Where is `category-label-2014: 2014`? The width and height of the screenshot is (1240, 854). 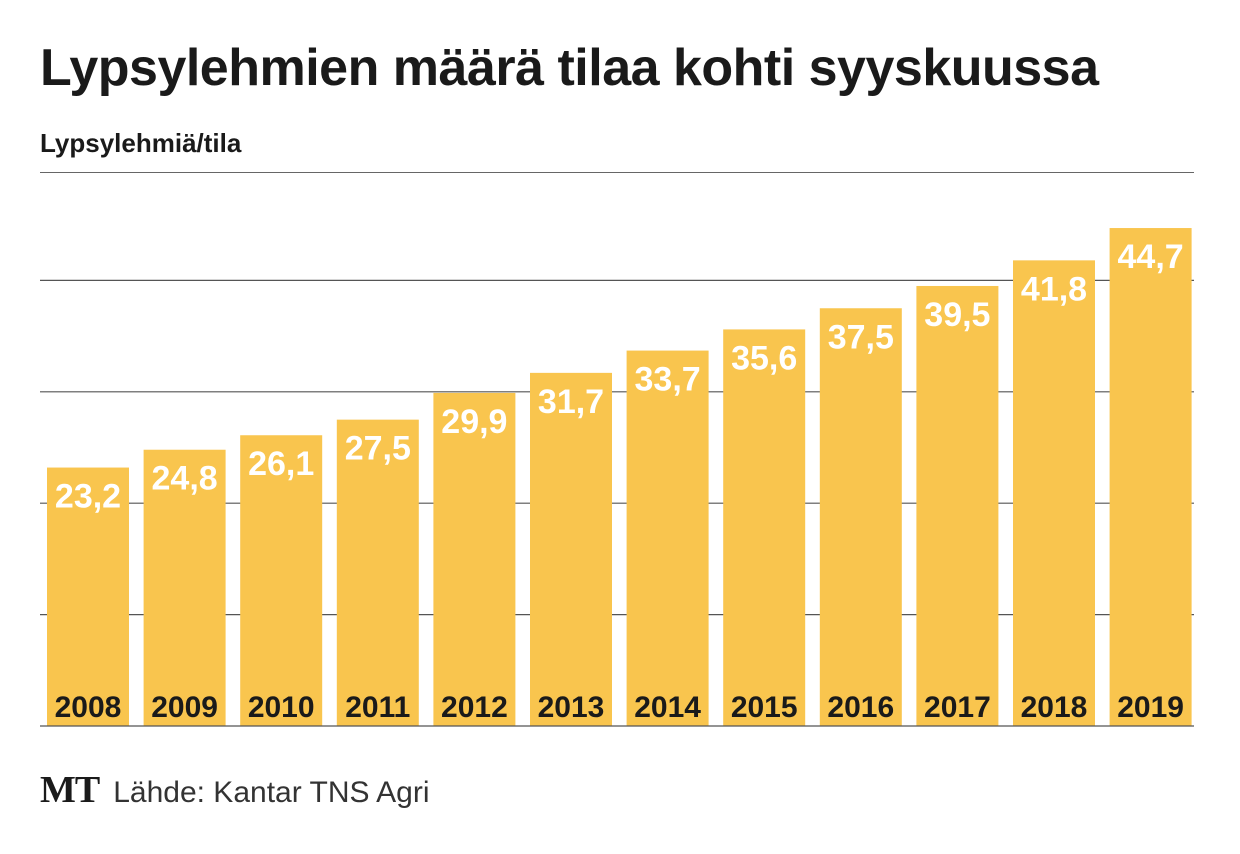
category-label-2014: 2014 is located at coordinates (667, 707).